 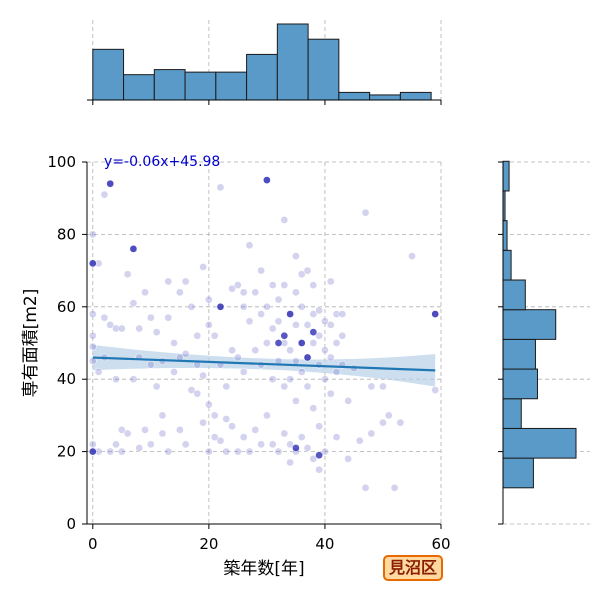 What do you see at coordinates (263, 569) in the screenshot?
I see `x-axis-title: 築年数[年]` at bounding box center [263, 569].